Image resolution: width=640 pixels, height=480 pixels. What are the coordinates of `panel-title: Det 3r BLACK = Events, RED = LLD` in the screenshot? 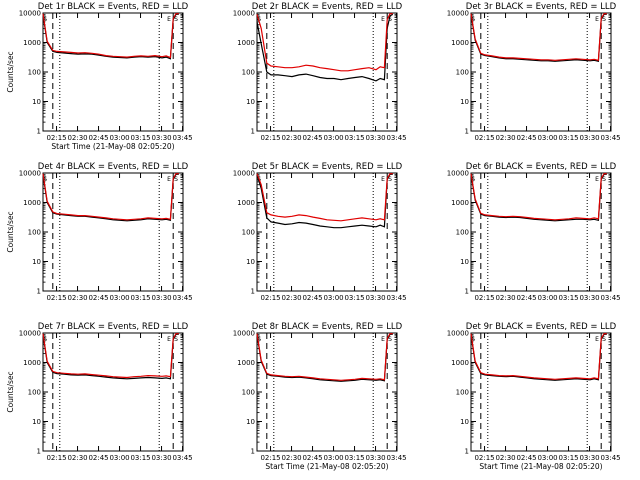 It's located at (541, 7).